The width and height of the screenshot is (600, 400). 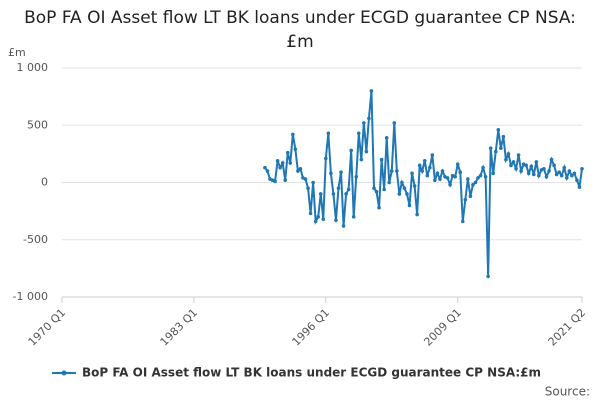 What do you see at coordinates (44, 182) in the screenshot?
I see `y-tick-label: 0` at bounding box center [44, 182].